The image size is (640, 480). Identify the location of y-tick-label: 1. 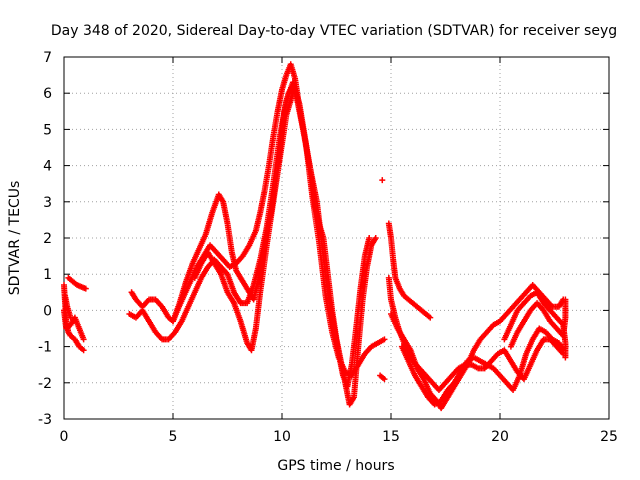
(47, 275).